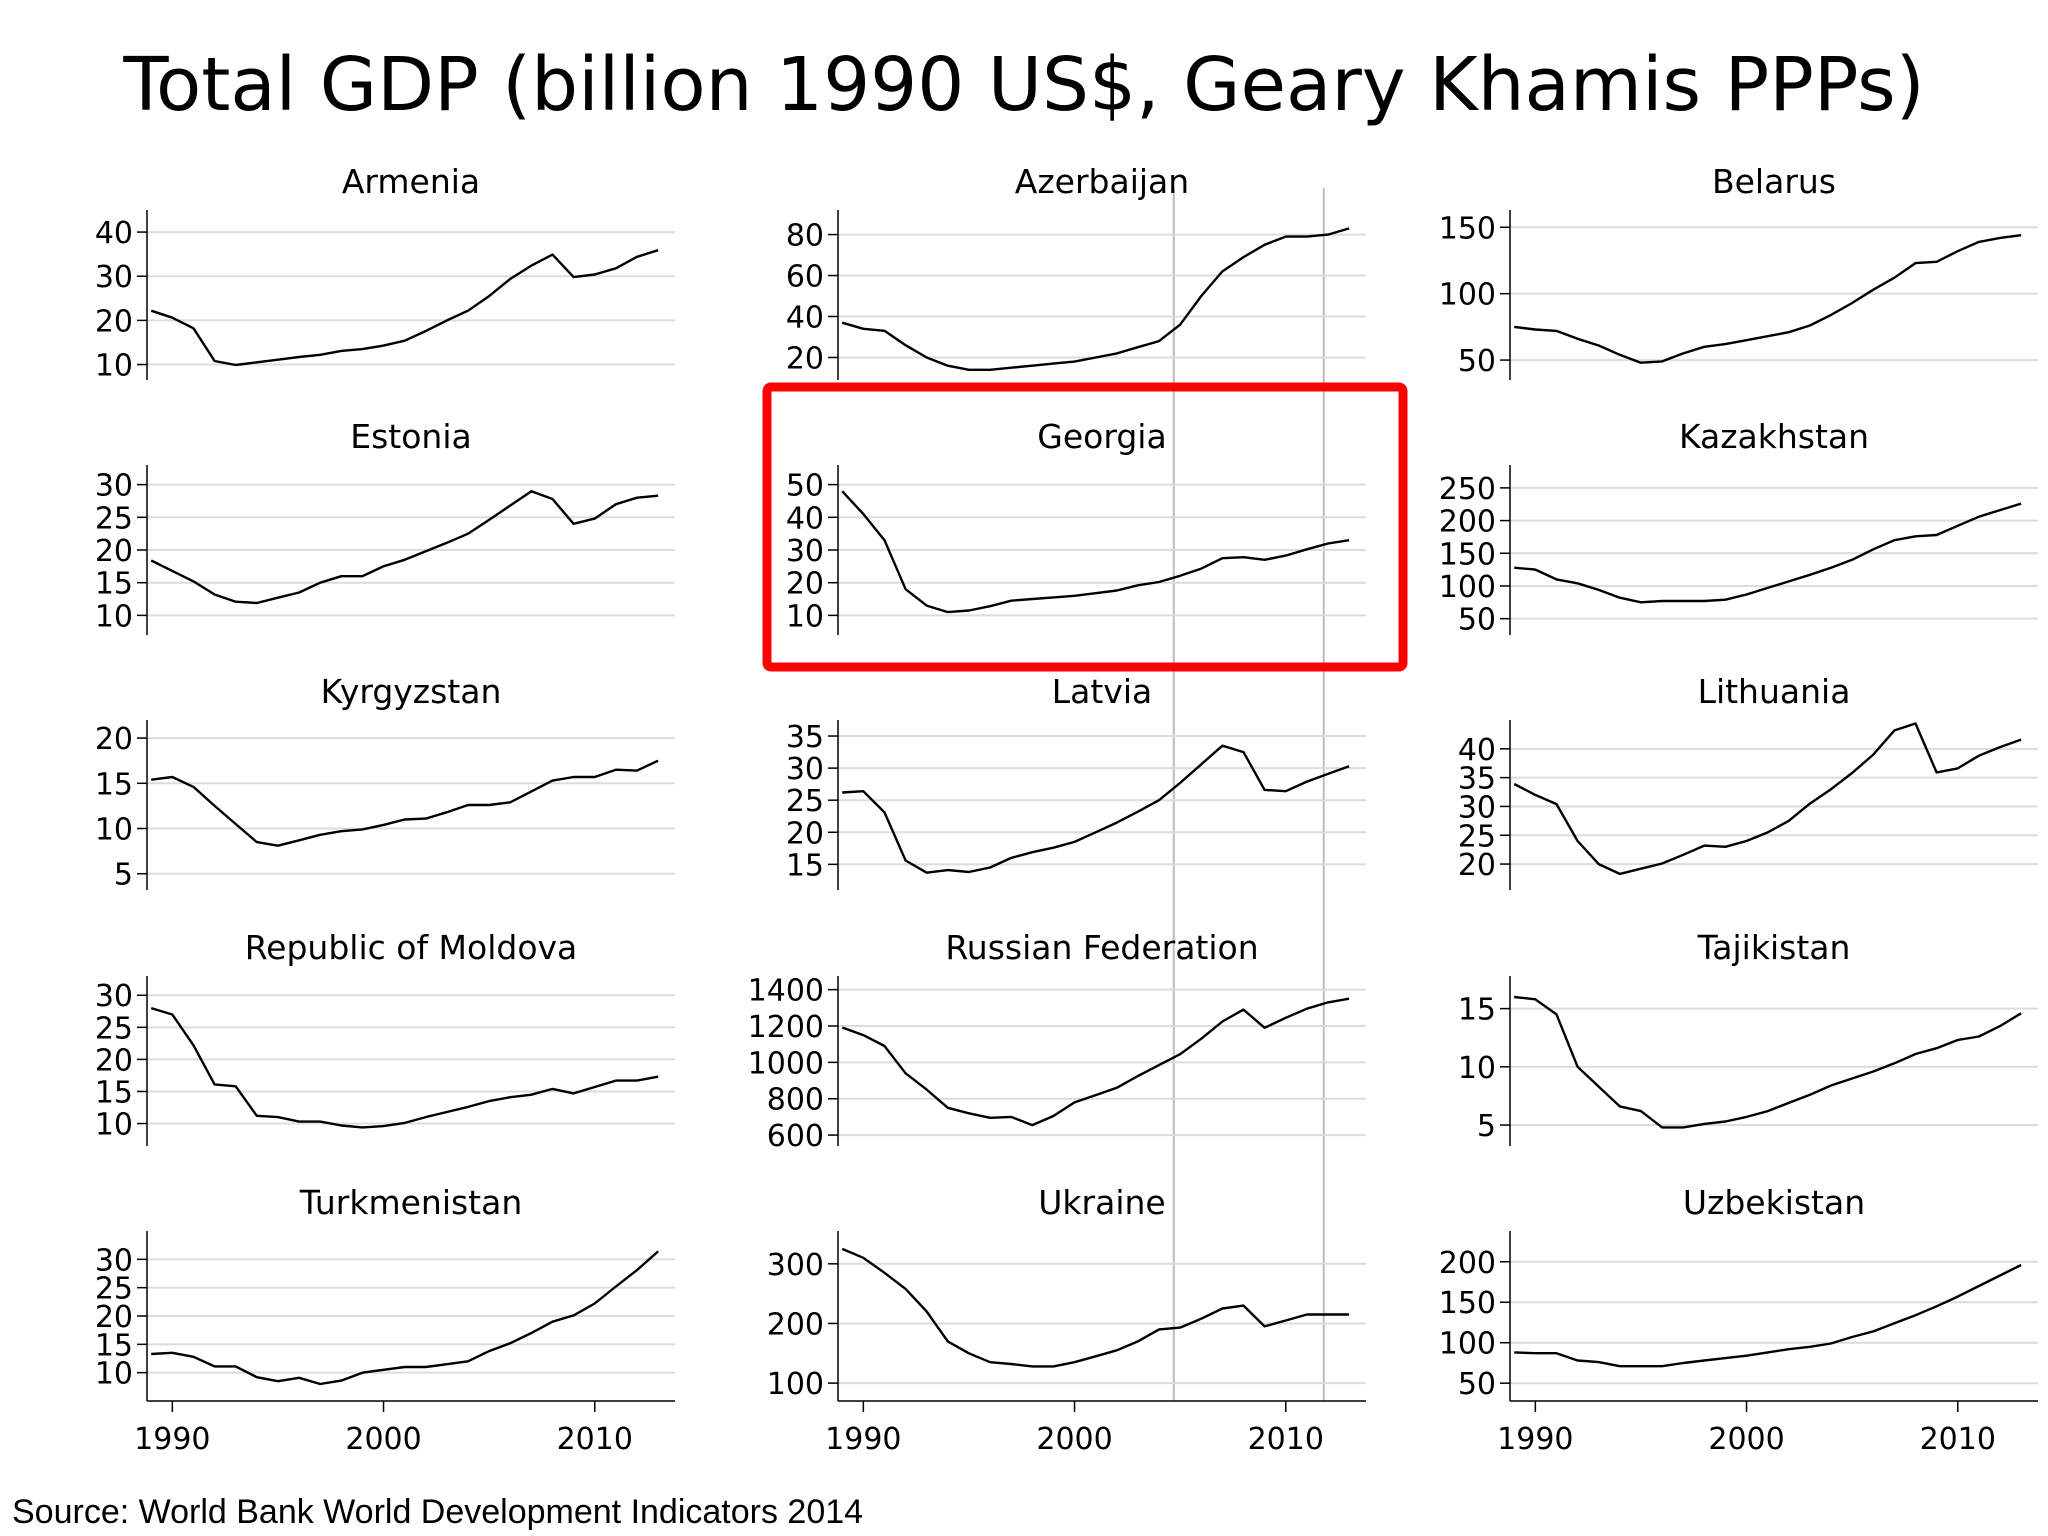 The width and height of the screenshot is (2048, 1536). Describe the element at coordinates (1066, 1320) in the screenshot. I see `panel-ukraine: Ukraine 100 200 300 1990 2000 2010` at that location.